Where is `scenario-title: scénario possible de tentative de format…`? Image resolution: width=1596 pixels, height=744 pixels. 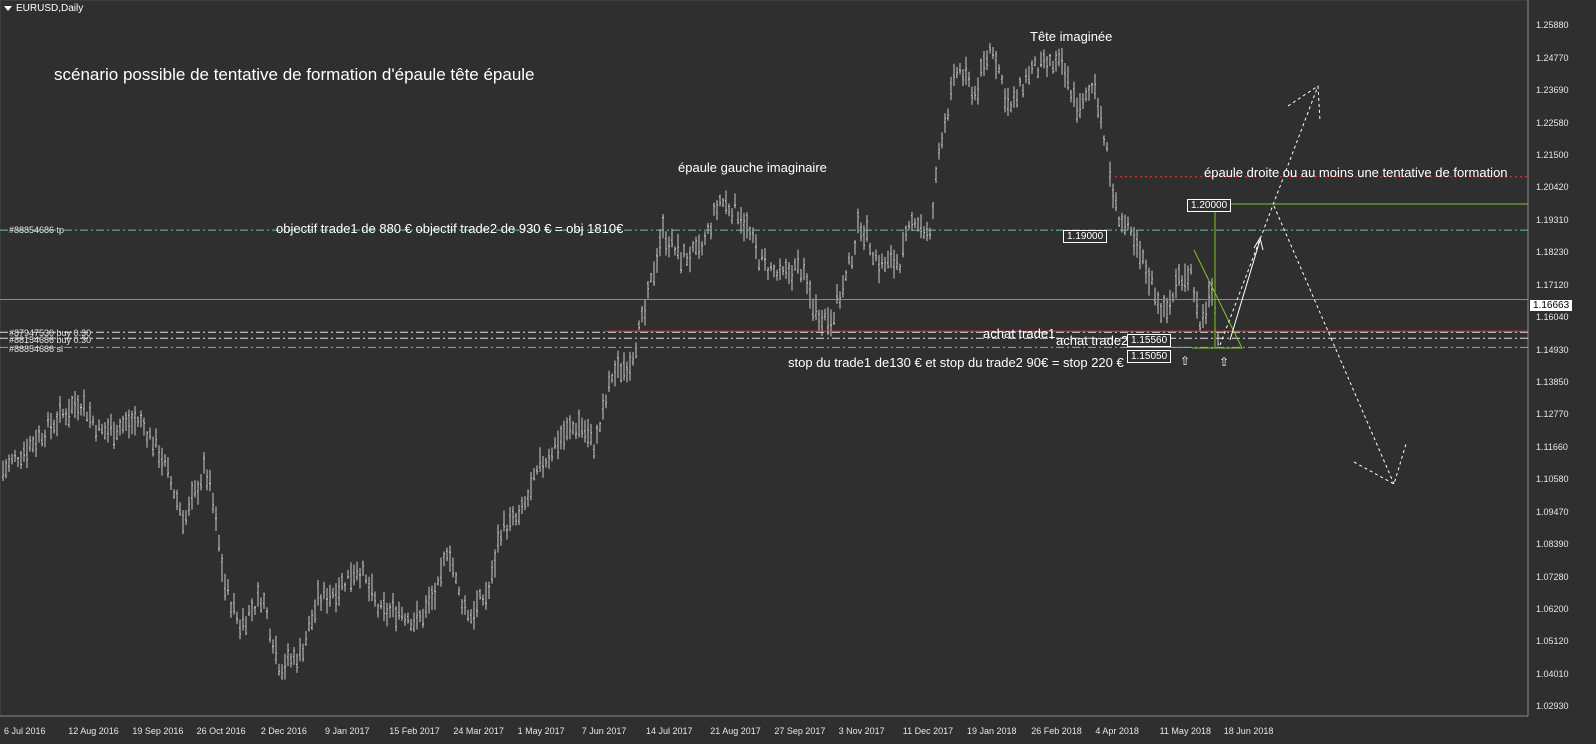 scenario-title: scénario possible de tentative de format… is located at coordinates (294, 74).